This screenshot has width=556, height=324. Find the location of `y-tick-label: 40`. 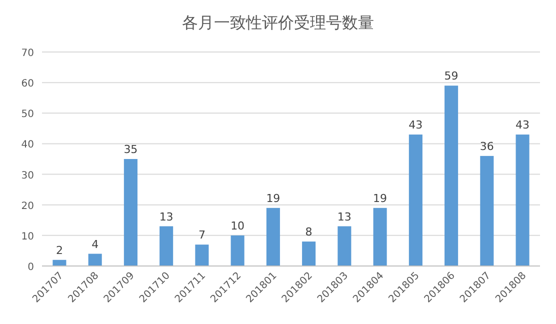

y-tick-label: 40 is located at coordinates (27, 145).